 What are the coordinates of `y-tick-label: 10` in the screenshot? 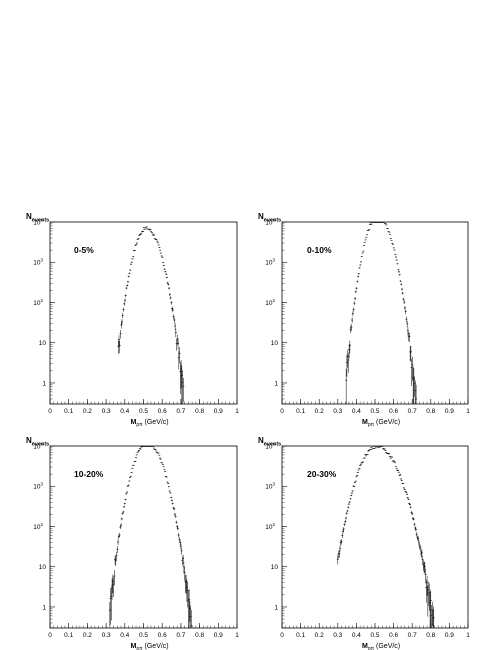 It's located at (275, 343).